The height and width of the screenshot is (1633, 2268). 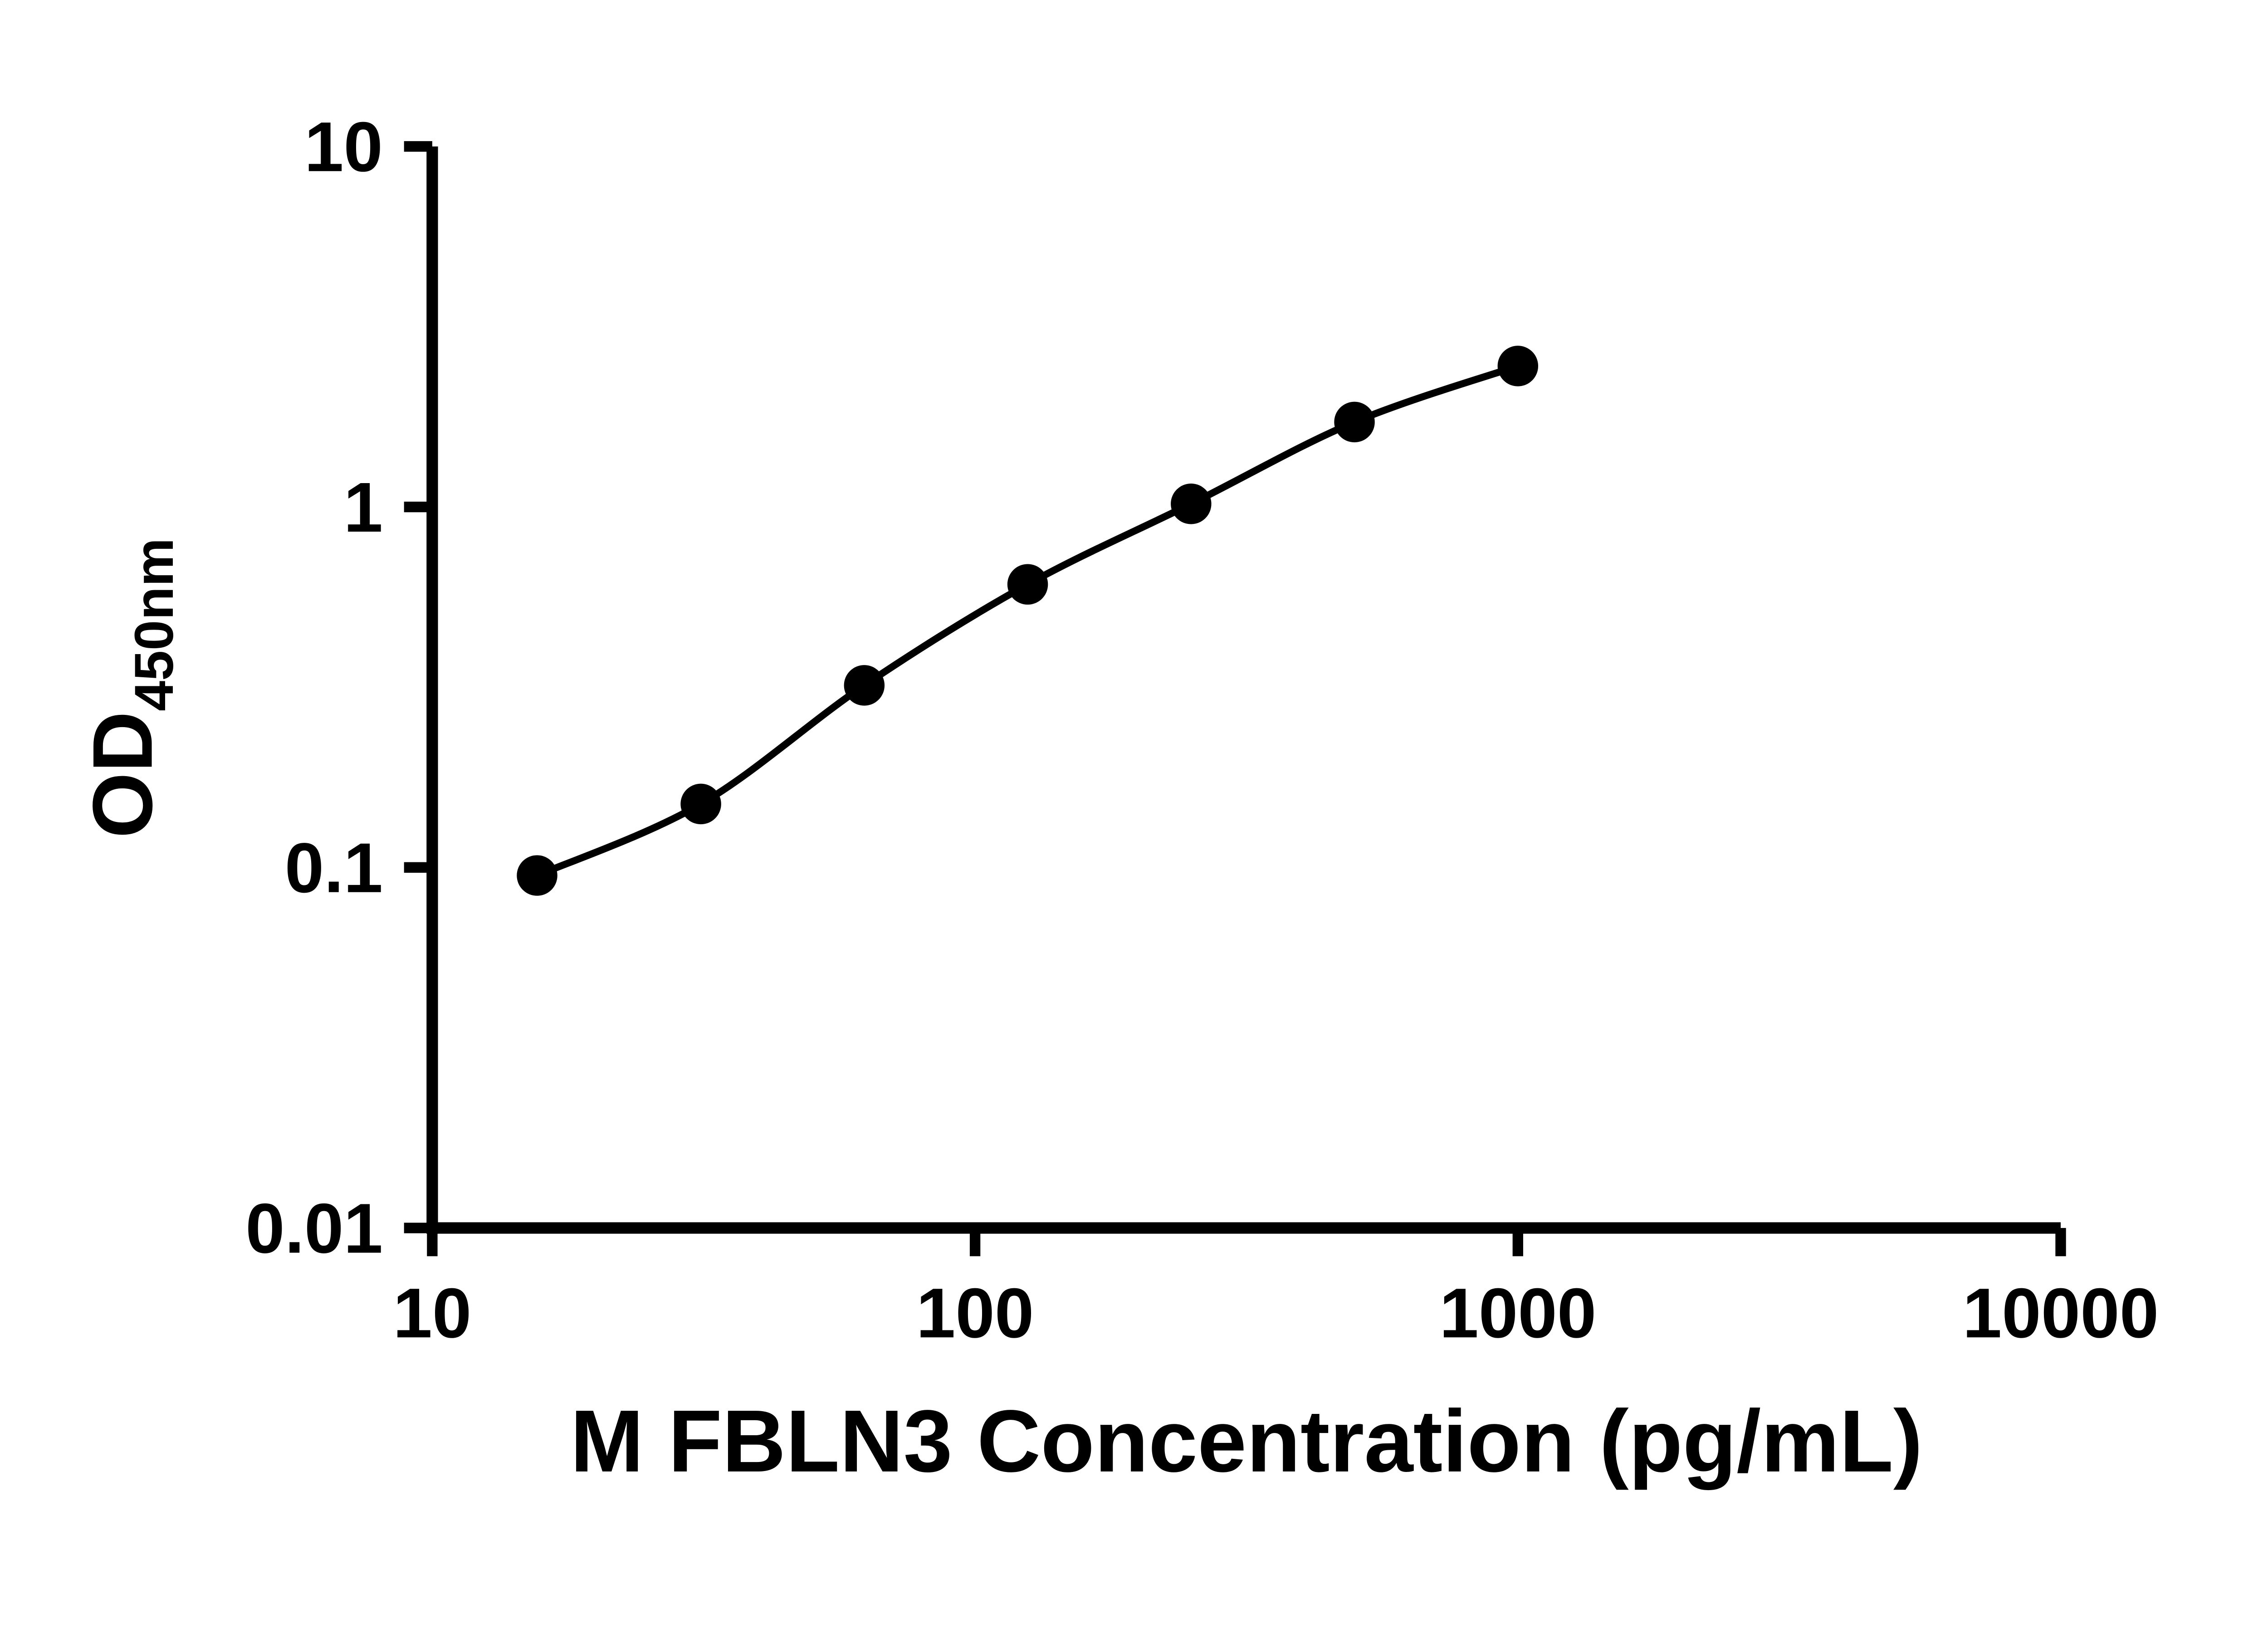 What do you see at coordinates (2061, 1312) in the screenshot?
I see `x-tick-label: 10000` at bounding box center [2061, 1312].